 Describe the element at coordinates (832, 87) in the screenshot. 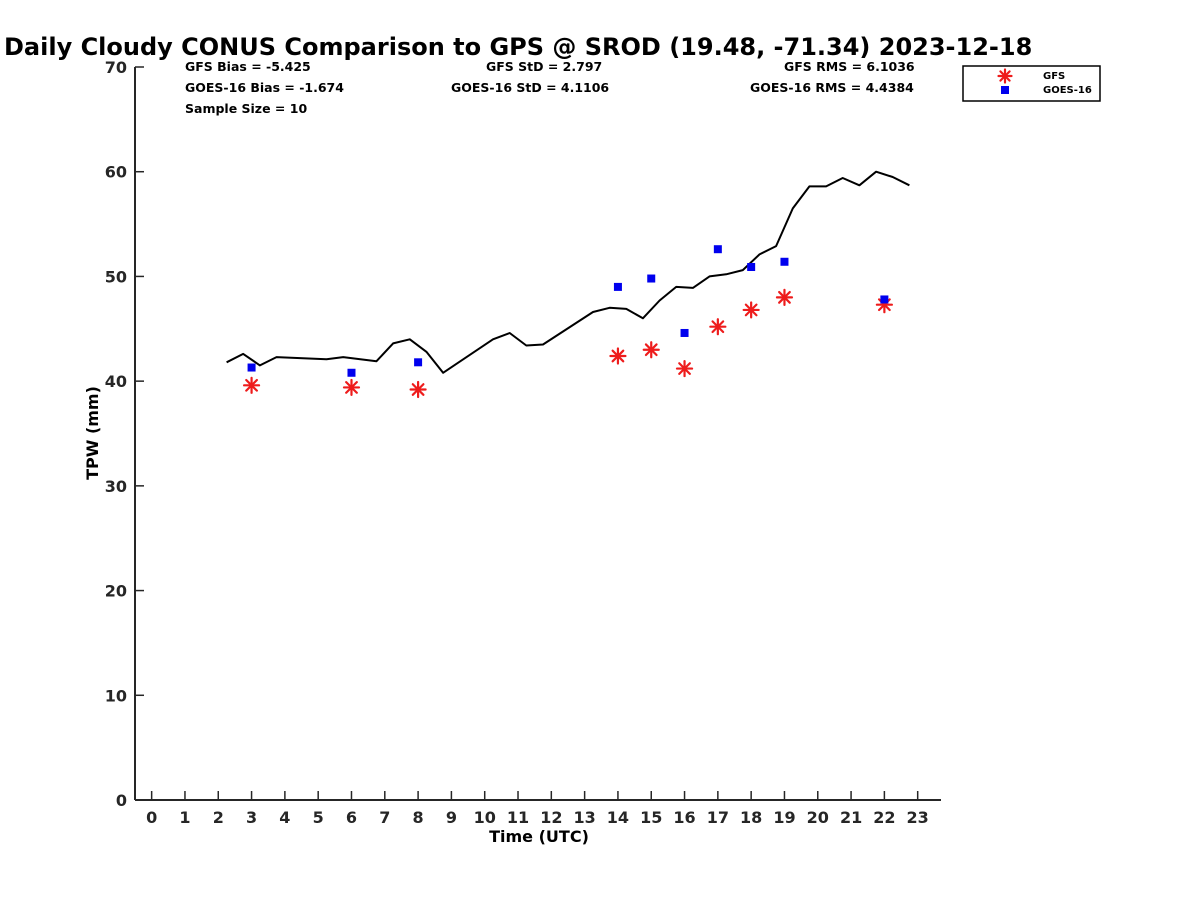

I see `stat-goes-rms: GOES-16 RMS = 4.4384` at that location.